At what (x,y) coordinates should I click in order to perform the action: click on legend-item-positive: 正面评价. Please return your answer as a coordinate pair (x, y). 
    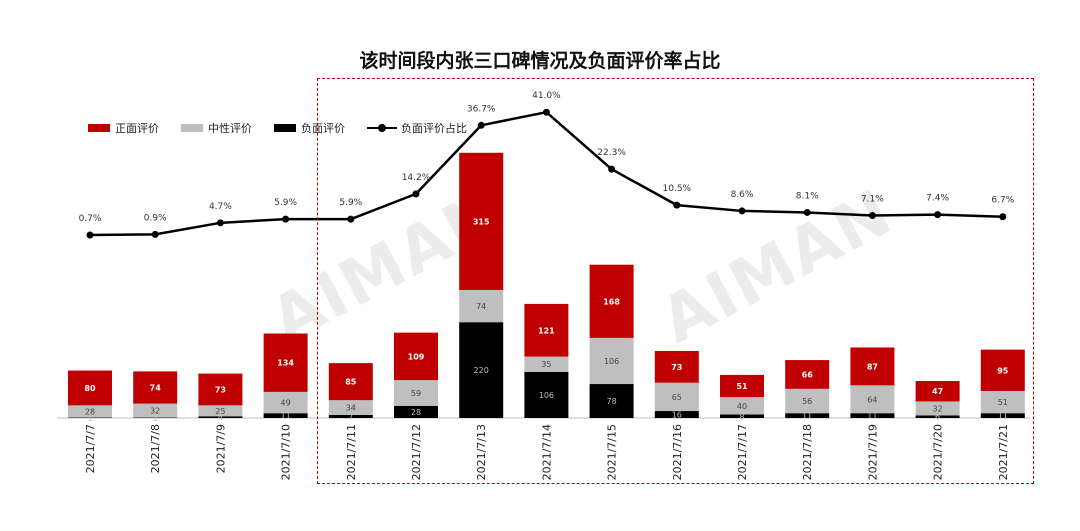
    Looking at the image, I should click on (123, 128).